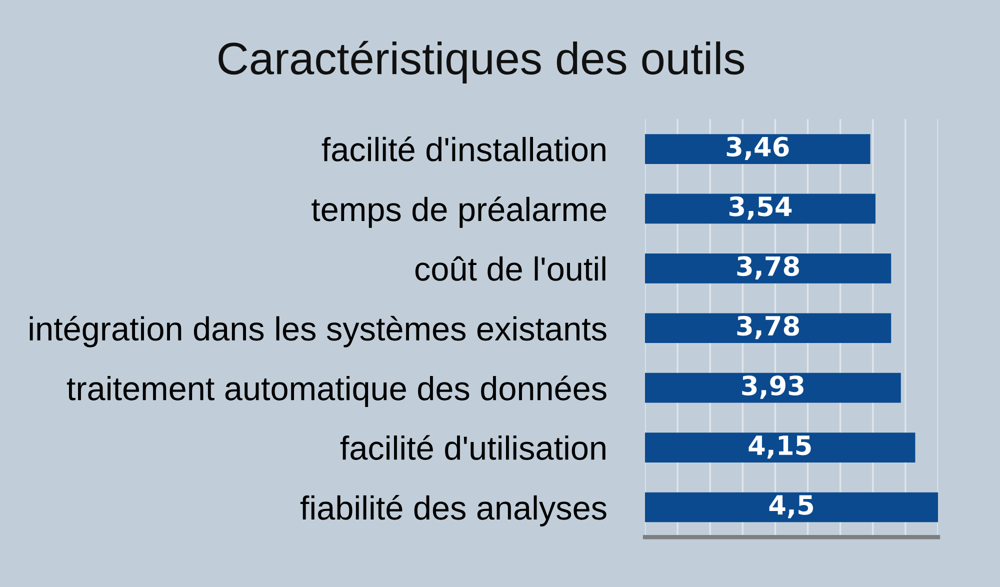 Image resolution: width=1000 pixels, height=587 pixels. I want to click on y-tick-label: temps de préalarme, so click(459, 212).